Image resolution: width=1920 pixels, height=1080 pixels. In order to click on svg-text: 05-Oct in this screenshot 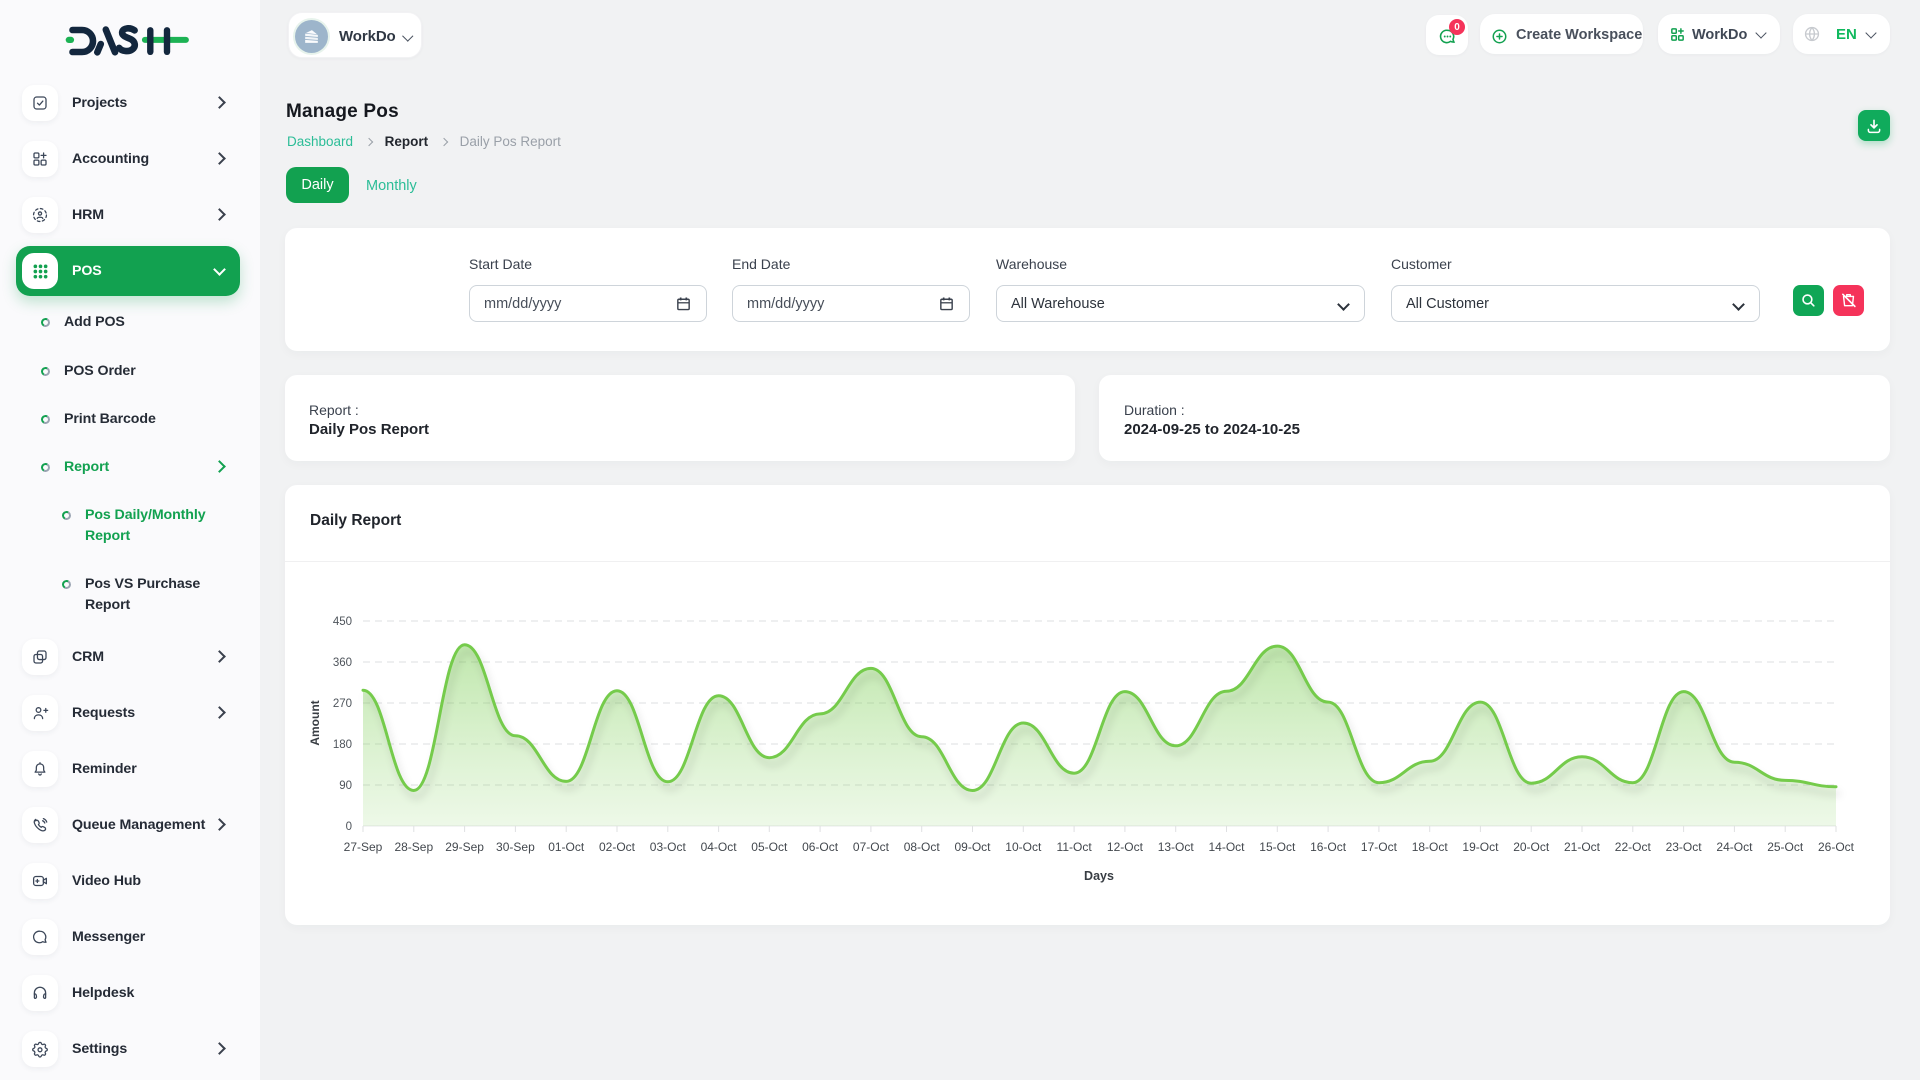, I will do `click(769, 847)`.